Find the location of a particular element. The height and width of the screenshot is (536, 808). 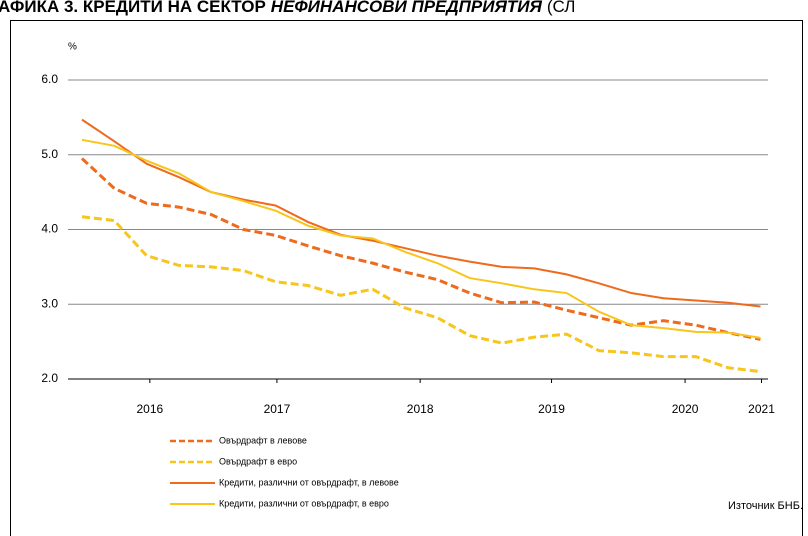

title-part: АФИКА 3. КРЕДИТИ НА СЕКТОР is located at coordinates (133, 8).